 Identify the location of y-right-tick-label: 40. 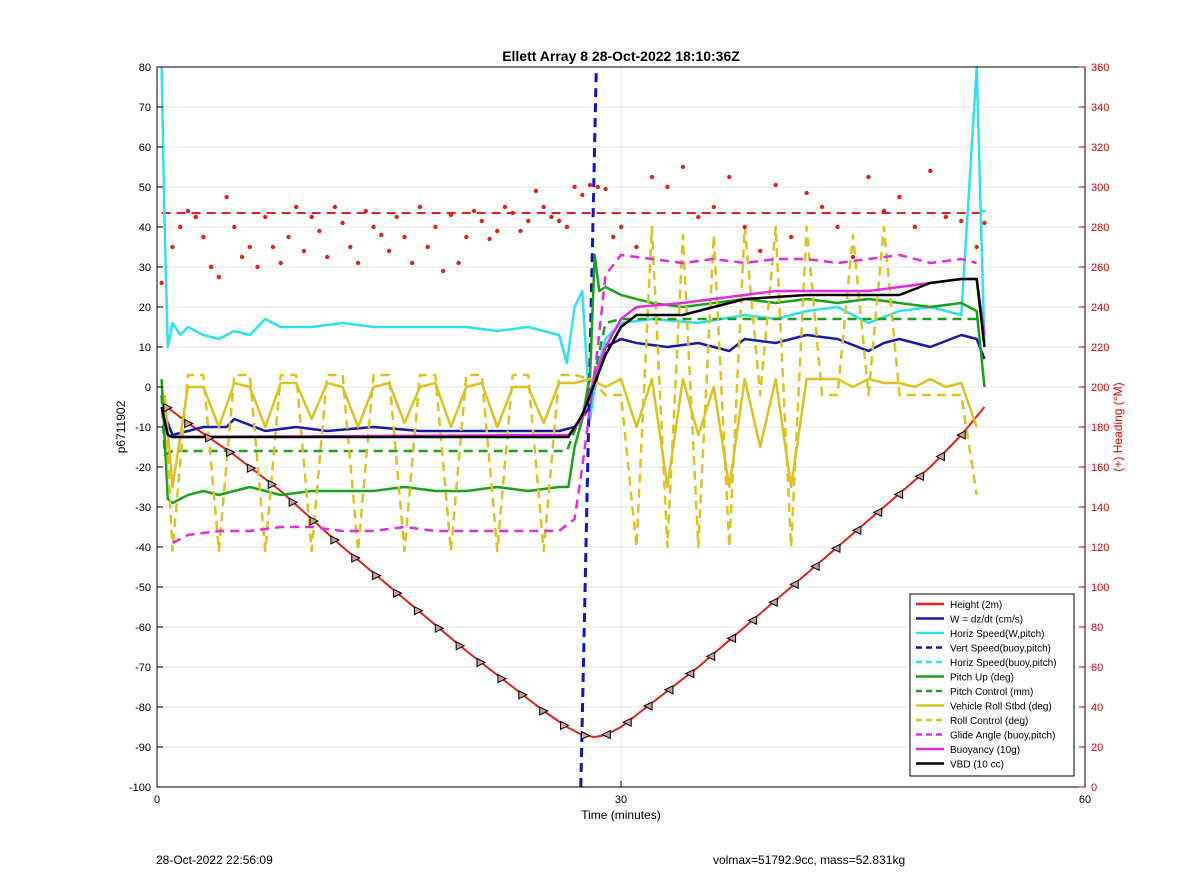
(1097, 708).